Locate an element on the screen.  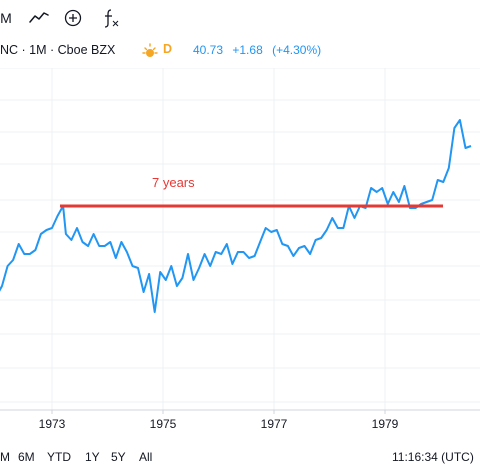
range-bar: M 6M YTD 1Y 5Y All 11:16:34 (UTC) is located at coordinates (240, 455).